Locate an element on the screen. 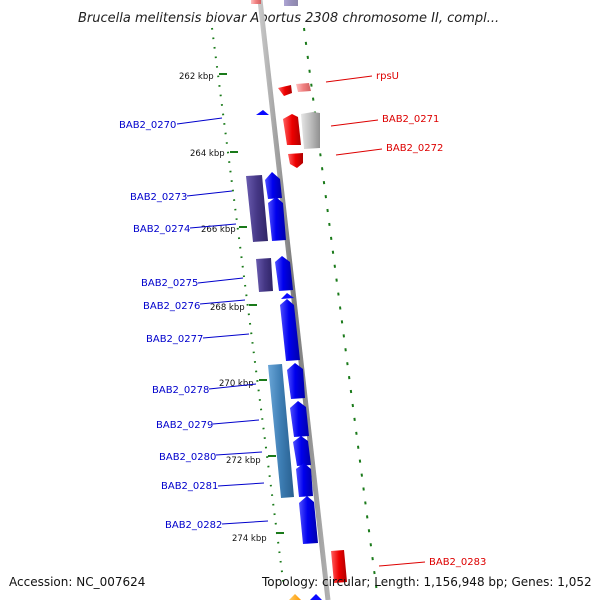 The height and width of the screenshot is (600, 600). gene-label-BAB2_0270: BAB2_0270 is located at coordinates (147, 125).